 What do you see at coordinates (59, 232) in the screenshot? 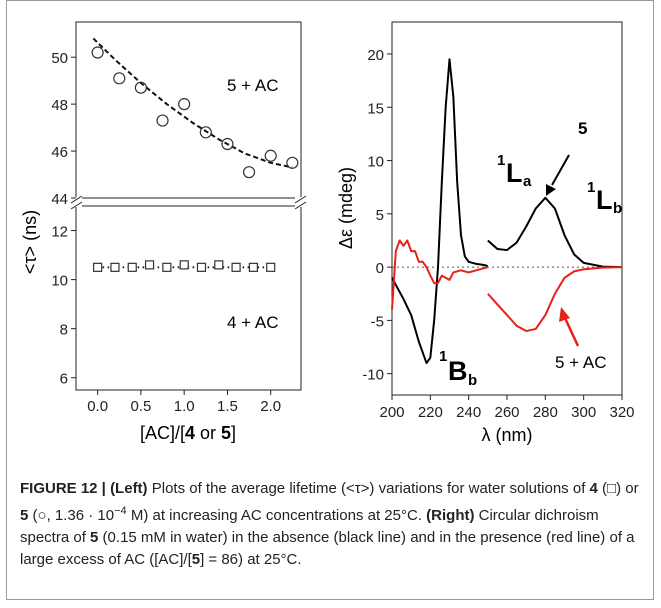
I see `left-y-tick-label: 12` at bounding box center [59, 232].